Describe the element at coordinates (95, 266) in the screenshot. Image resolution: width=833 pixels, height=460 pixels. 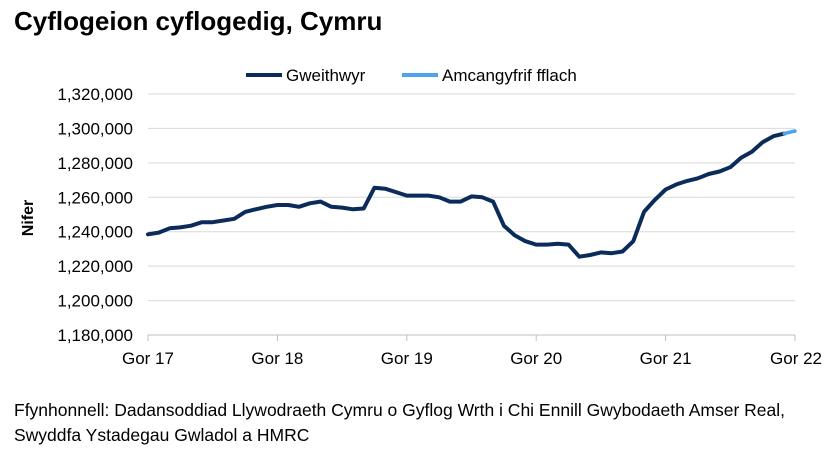
I see `y-tick-label: 1,220,000` at that location.